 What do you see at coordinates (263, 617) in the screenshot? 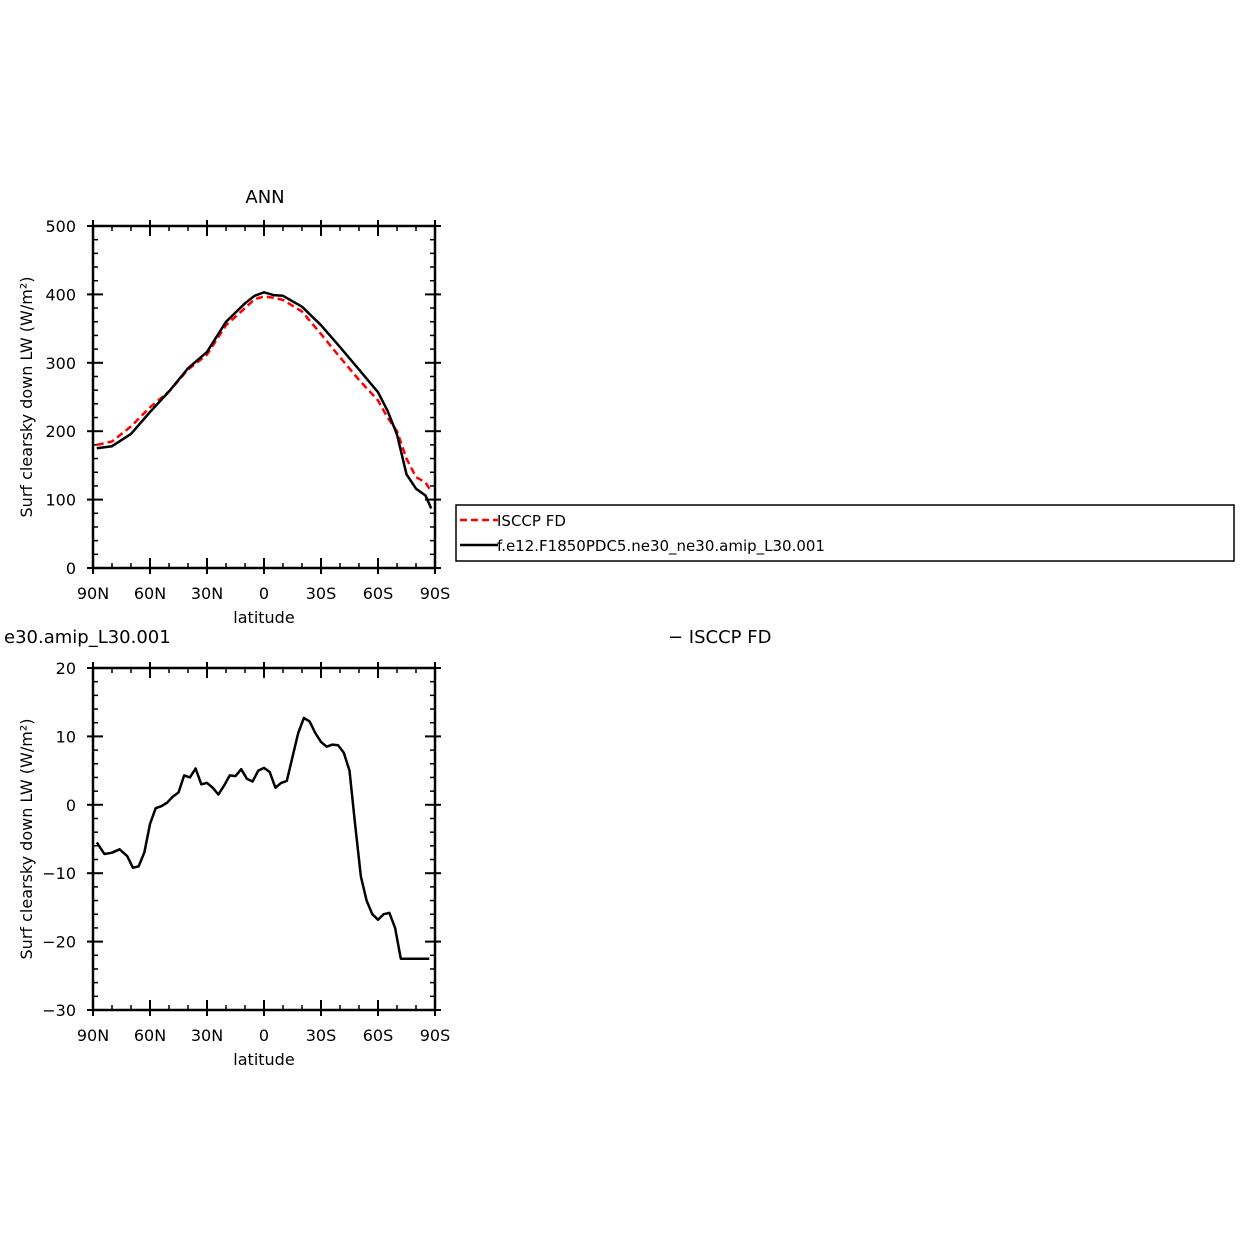
I see `top-x-axis-label: latitude` at bounding box center [263, 617].